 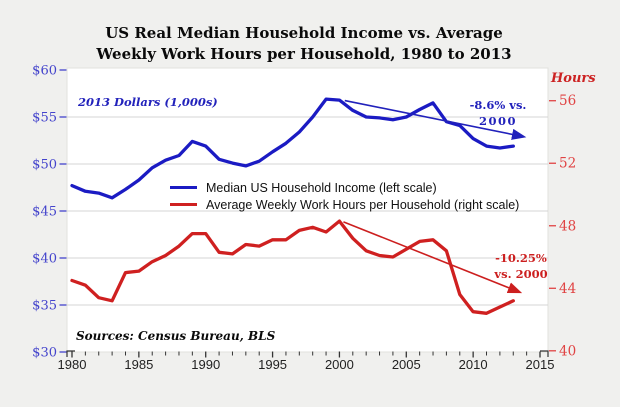 What do you see at coordinates (521, 258) in the screenshot?
I see `annotation-hours-line1: -10.25%` at bounding box center [521, 258].